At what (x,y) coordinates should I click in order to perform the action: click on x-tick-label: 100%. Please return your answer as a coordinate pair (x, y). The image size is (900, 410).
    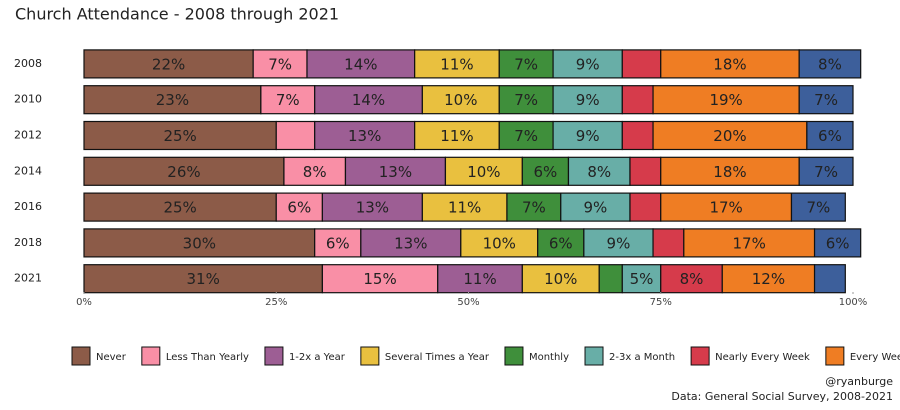
    Looking at the image, I should click on (853, 302).